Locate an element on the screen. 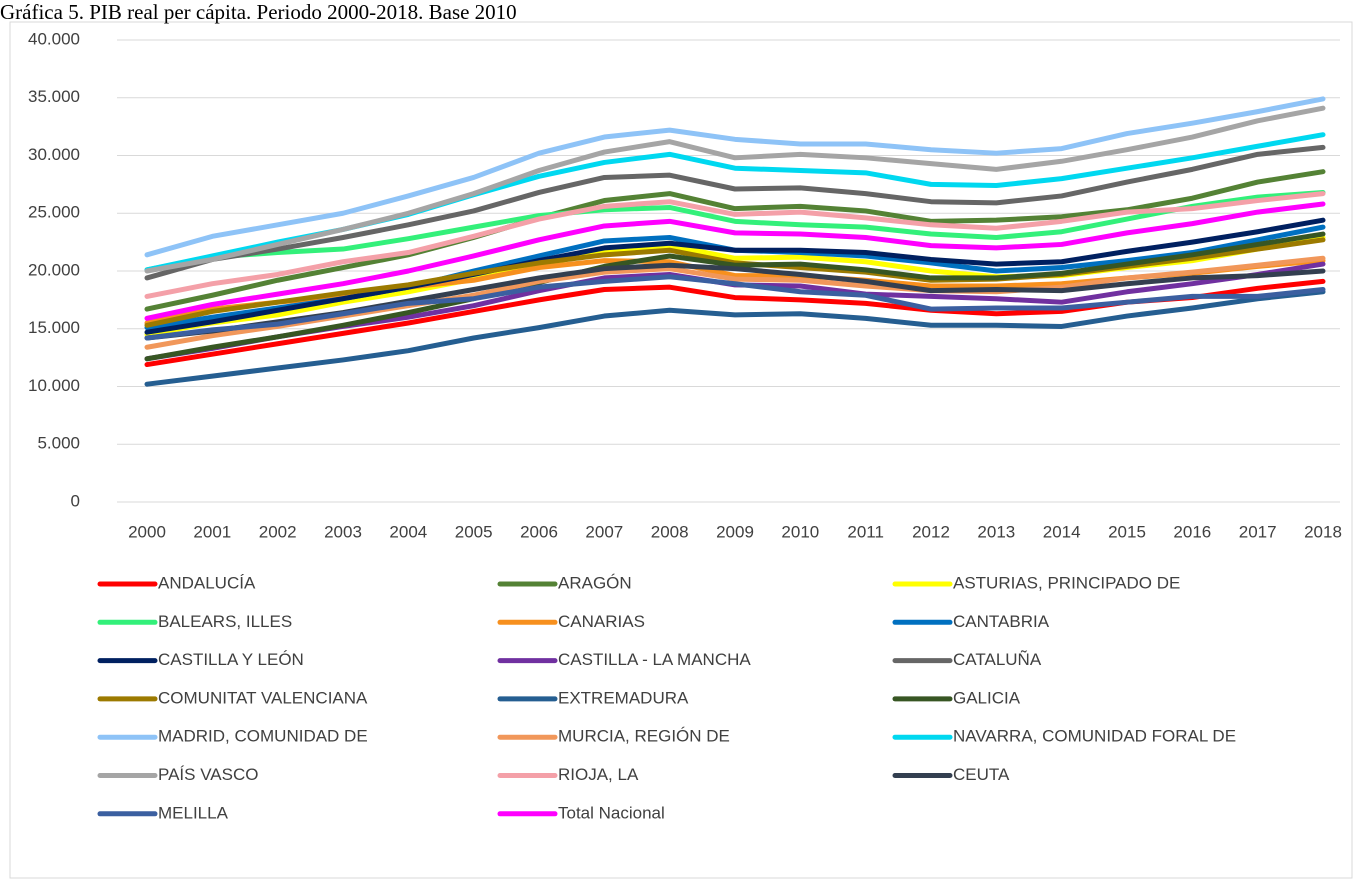 This screenshot has height=879, width=1353. x-tick-label: 2005 is located at coordinates (474, 531).